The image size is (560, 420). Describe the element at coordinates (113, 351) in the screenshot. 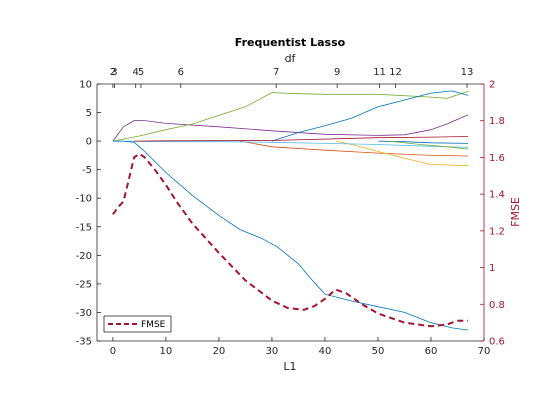

I see `x-tick-label: 0` at that location.